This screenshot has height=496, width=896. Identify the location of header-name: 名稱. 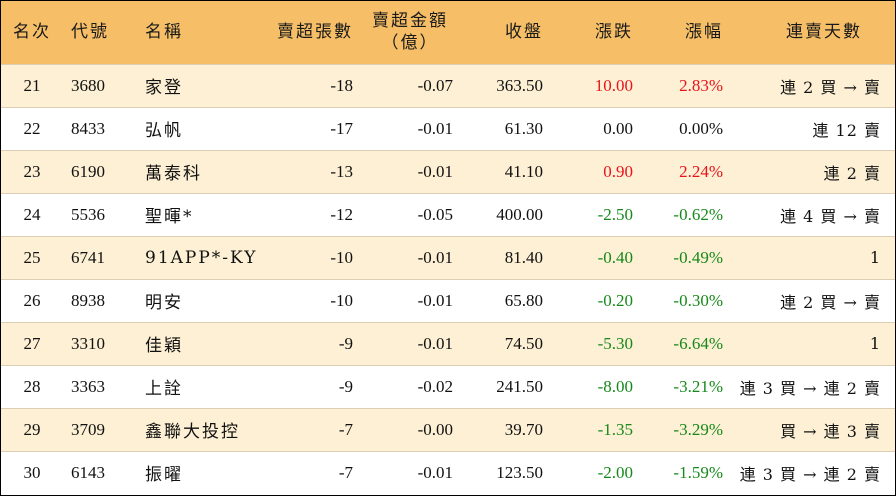
(164, 32).